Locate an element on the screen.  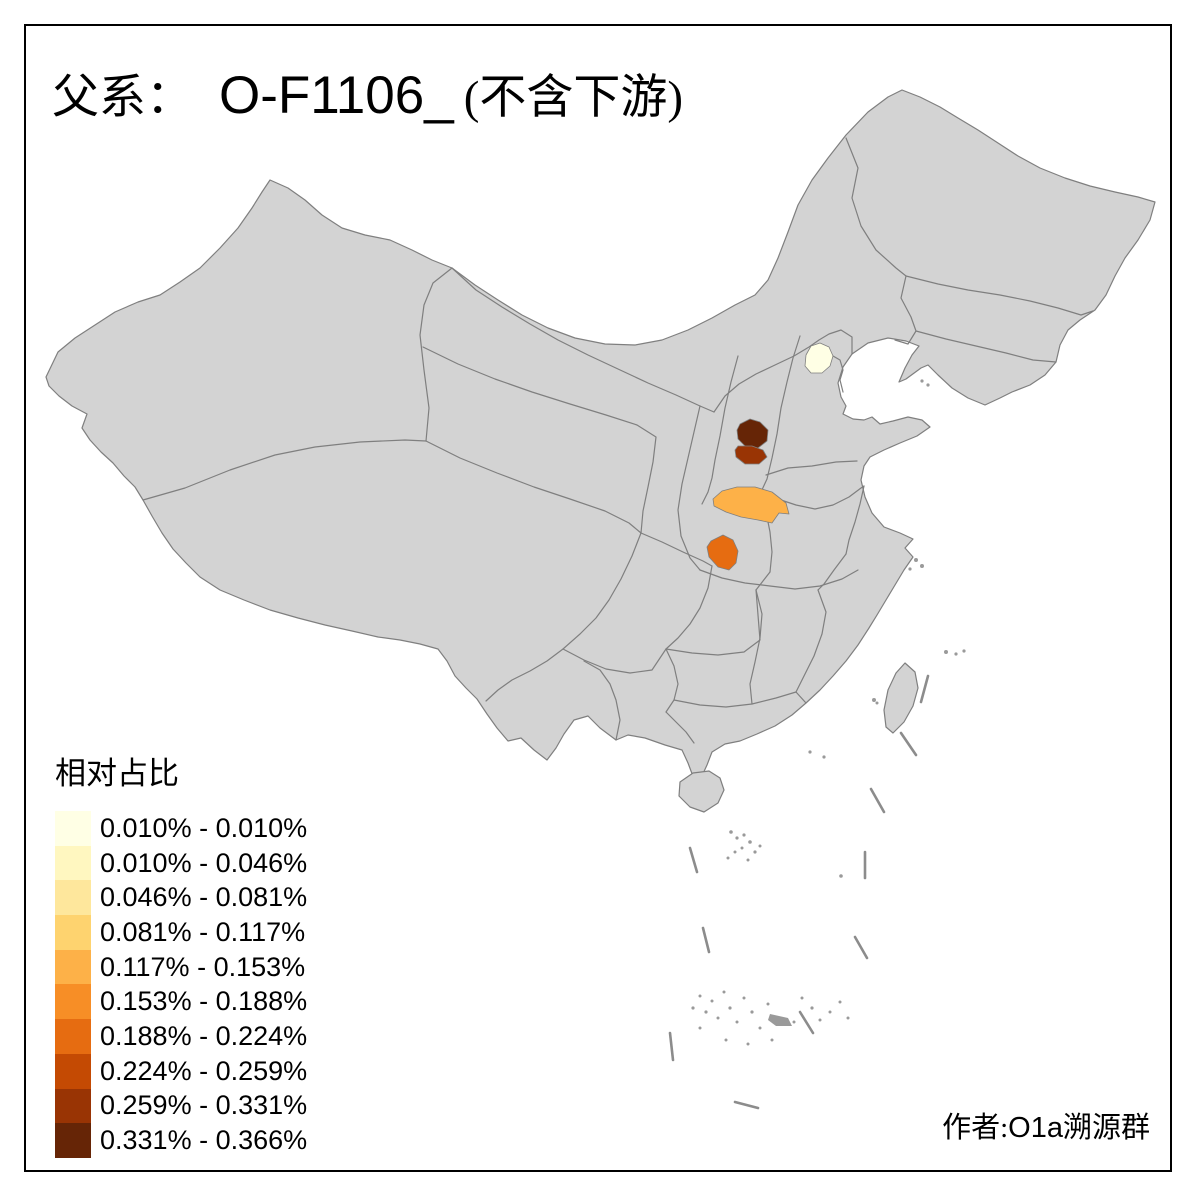
legend-row: 0.010% - 0.046% is located at coordinates (181, 863).